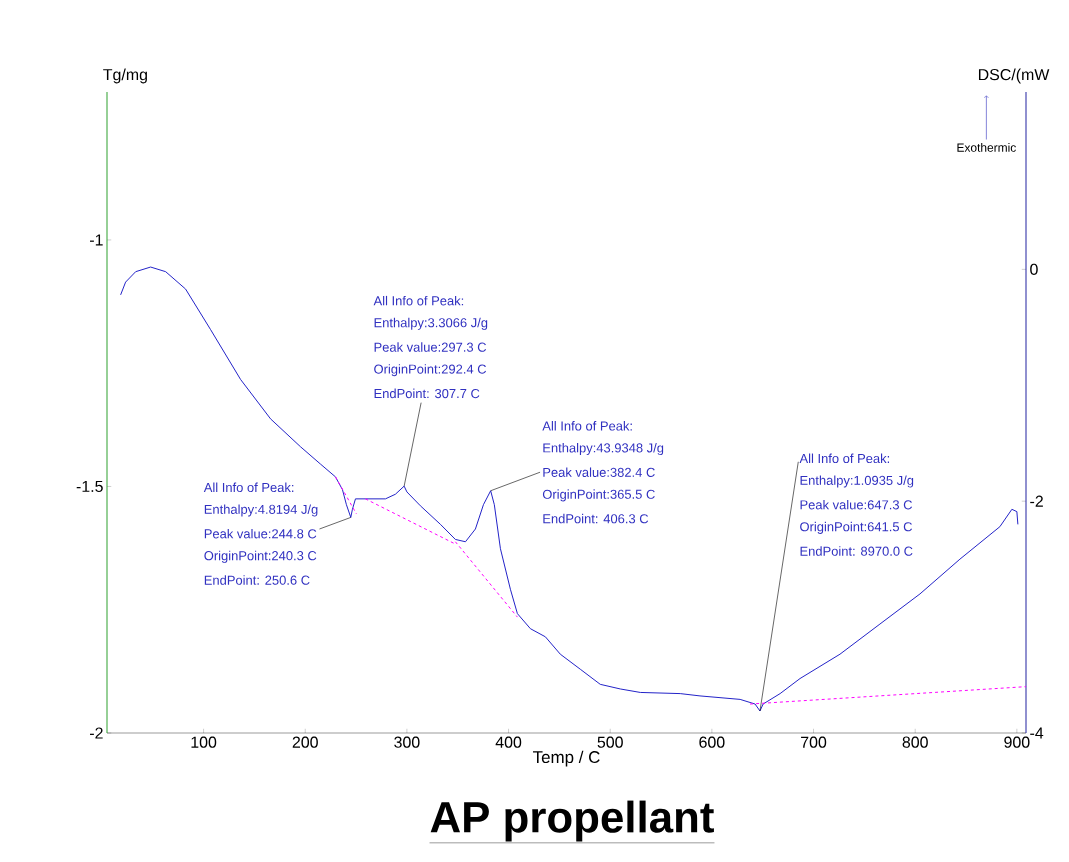 This screenshot has height=862, width=1069. What do you see at coordinates (257, 580) in the screenshot?
I see `annotation: EndPoint: 250.6 C` at bounding box center [257, 580].